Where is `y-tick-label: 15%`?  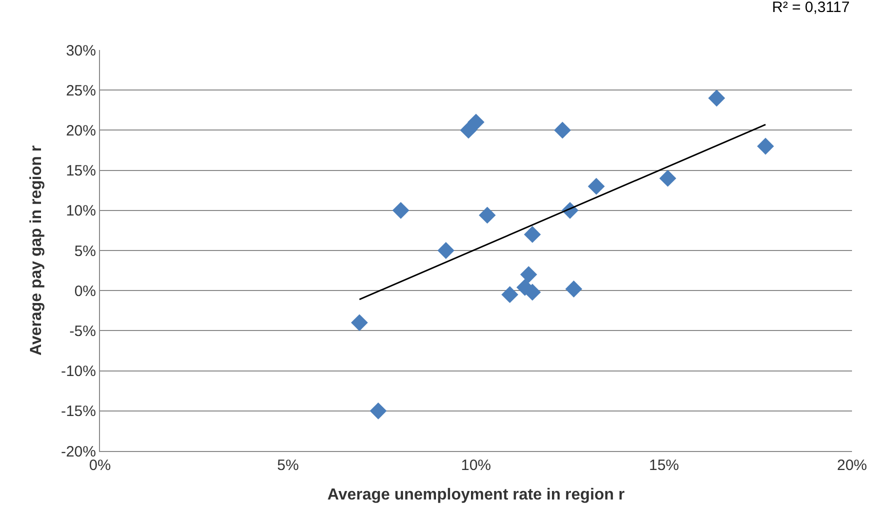 y-tick-label: 15% is located at coordinates (81, 171).